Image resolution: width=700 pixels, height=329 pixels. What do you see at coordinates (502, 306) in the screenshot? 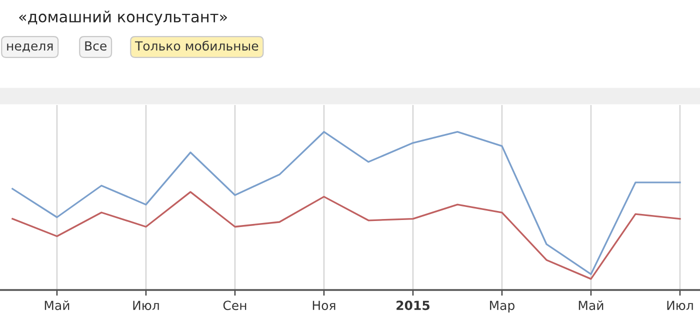
I see `x-tick-label: Мар` at bounding box center [502, 306].